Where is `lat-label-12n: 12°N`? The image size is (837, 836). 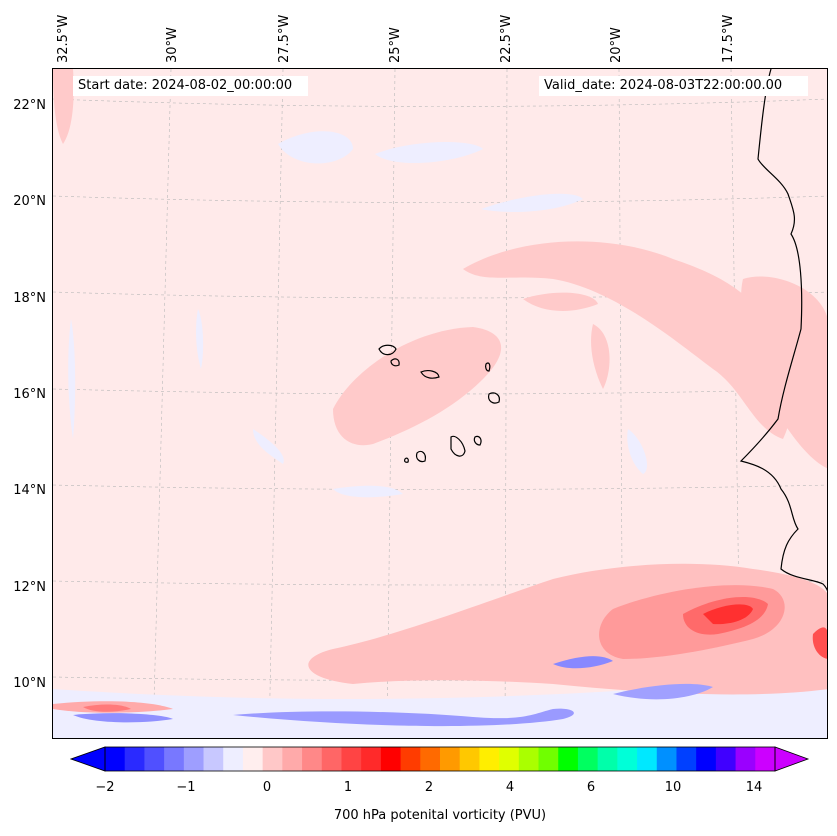 lat-label-12n: 12°N is located at coordinates (29, 587).